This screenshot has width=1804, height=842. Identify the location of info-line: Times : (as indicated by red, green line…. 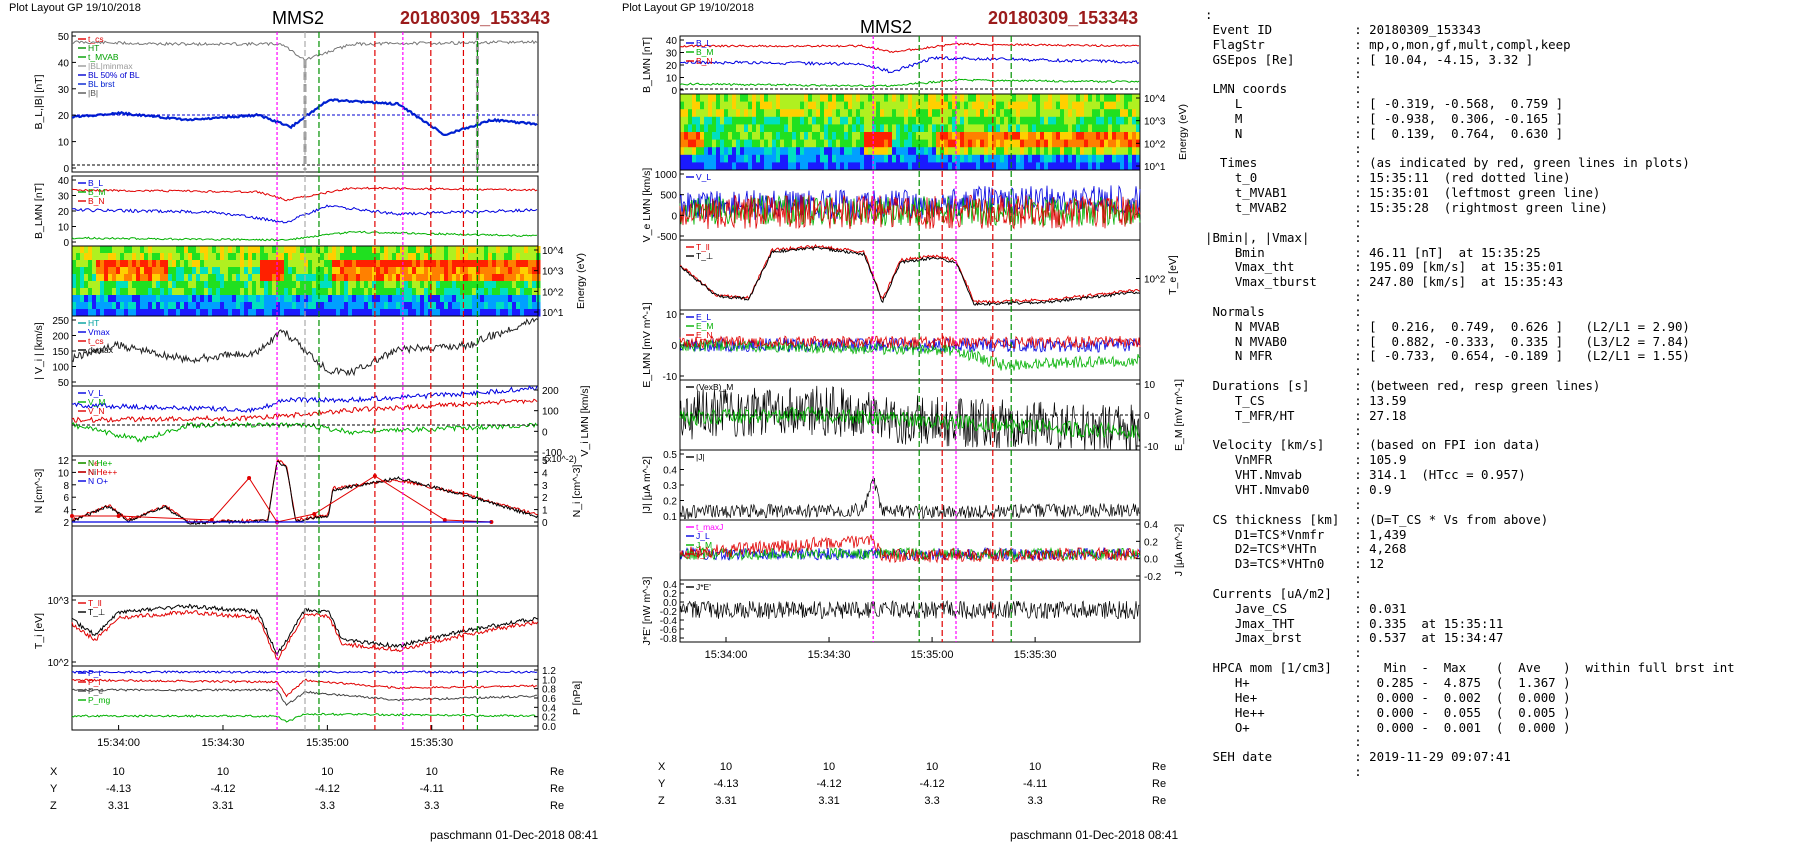
(1447, 163).